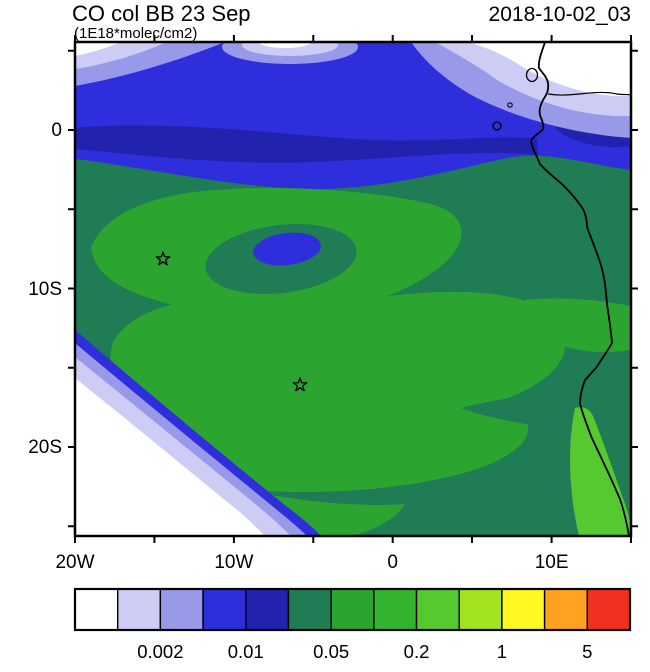  I want to click on y-axis-labels: 0 10S 20S, so click(45, 289).